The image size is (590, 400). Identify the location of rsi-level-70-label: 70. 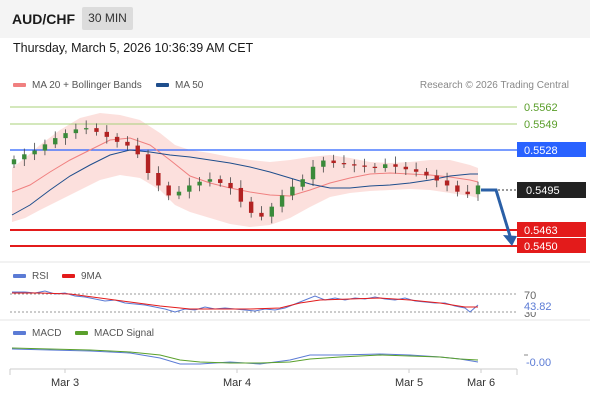
(530, 296).